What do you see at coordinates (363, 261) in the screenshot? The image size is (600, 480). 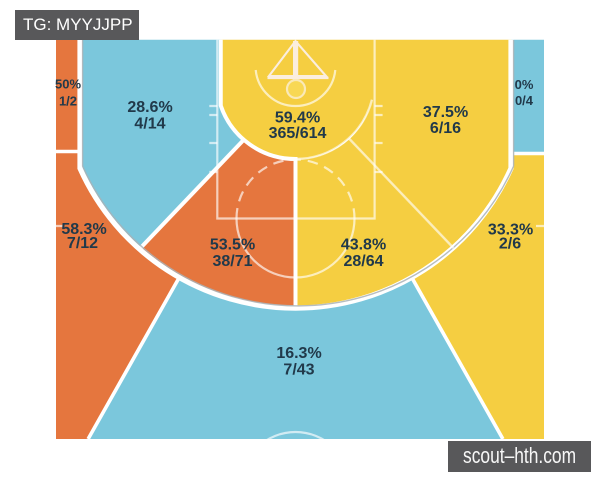 I see `svg-text: 28/64` at bounding box center [363, 261].